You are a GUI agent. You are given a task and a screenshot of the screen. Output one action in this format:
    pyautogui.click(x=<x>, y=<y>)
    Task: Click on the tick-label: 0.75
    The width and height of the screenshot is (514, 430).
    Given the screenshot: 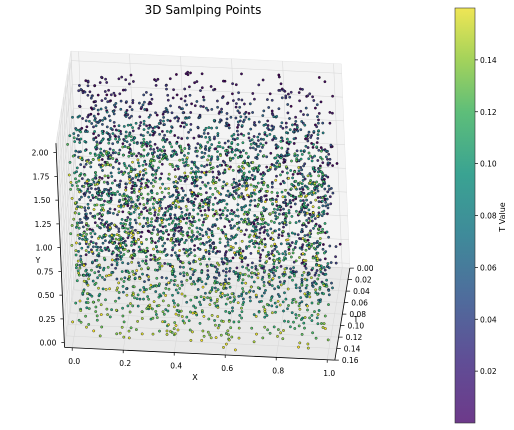 What is the action you would take?
    pyautogui.click(x=45, y=271)
    